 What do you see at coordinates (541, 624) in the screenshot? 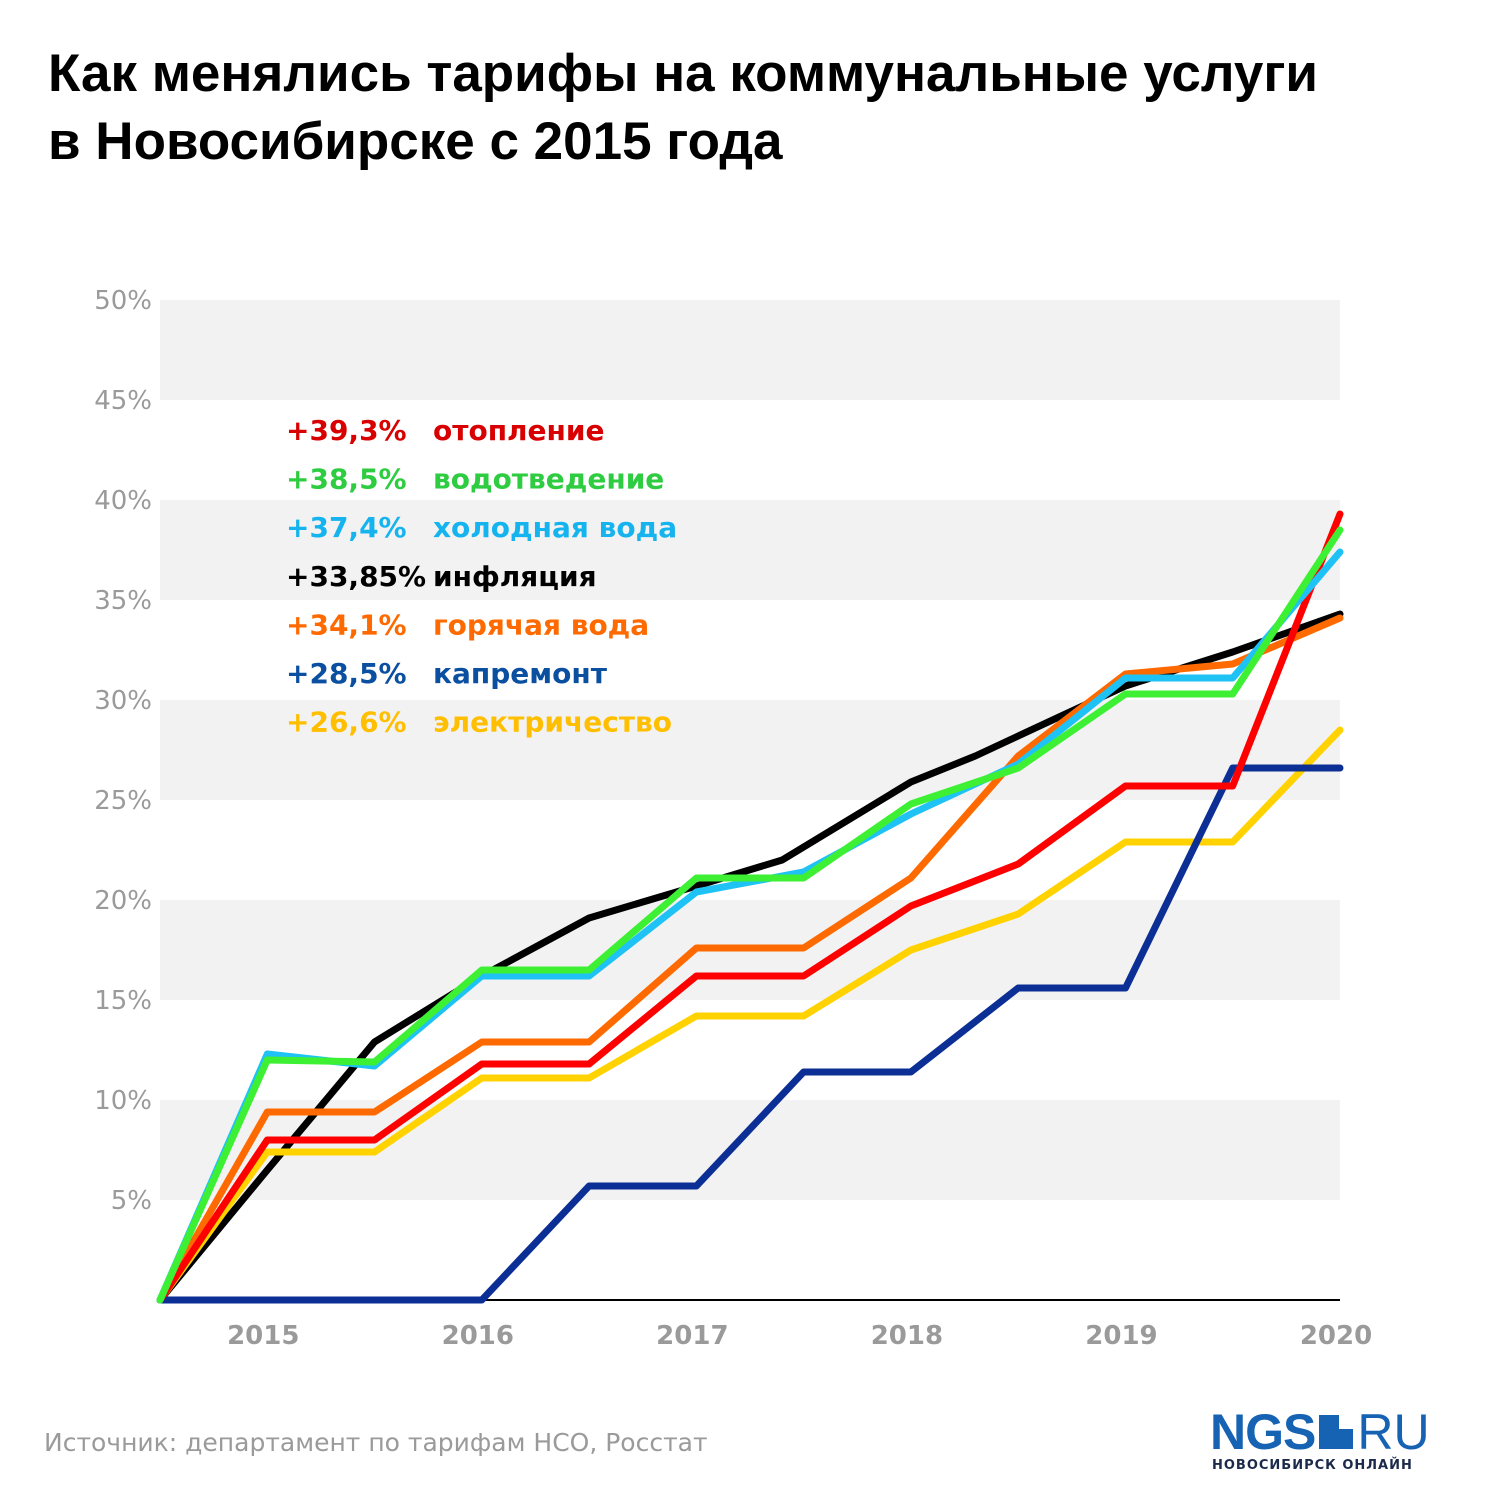
I see `legend-name: горячая вода` at bounding box center [541, 624].